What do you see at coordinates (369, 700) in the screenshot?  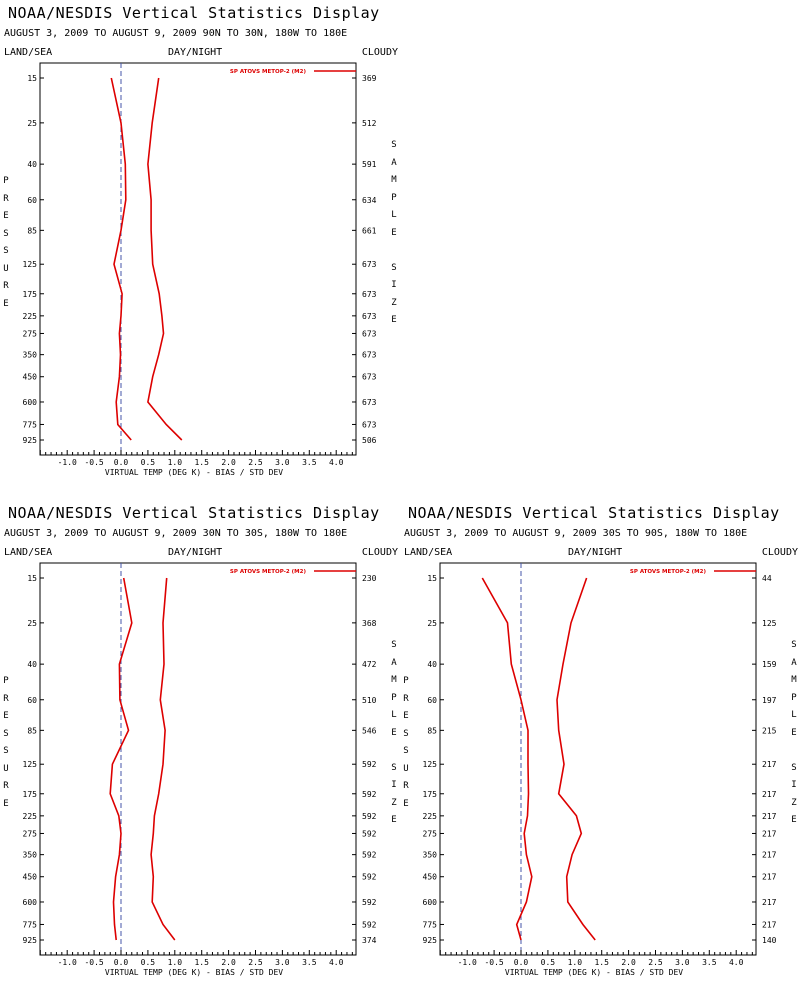 I see `sample-size-label: 510` at bounding box center [369, 700].